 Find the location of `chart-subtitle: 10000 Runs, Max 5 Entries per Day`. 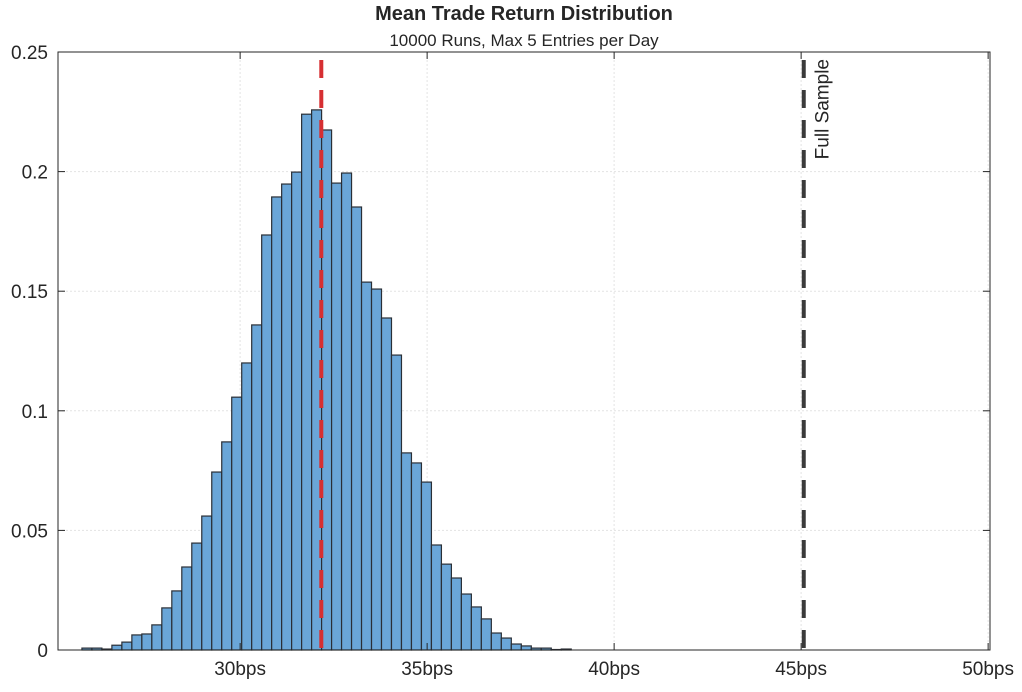

chart-subtitle: 10000 Runs, Max 5 Entries per Day is located at coordinates (524, 40).